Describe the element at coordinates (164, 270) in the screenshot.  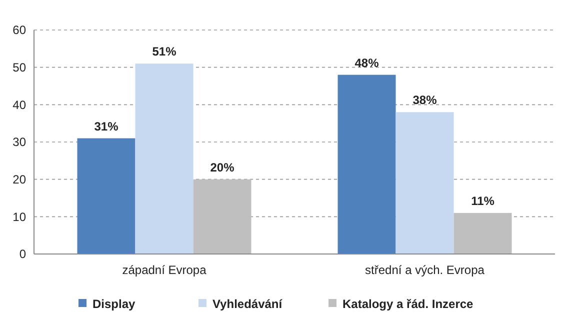
I see `x-tick-label: západní Evropa` at that location.